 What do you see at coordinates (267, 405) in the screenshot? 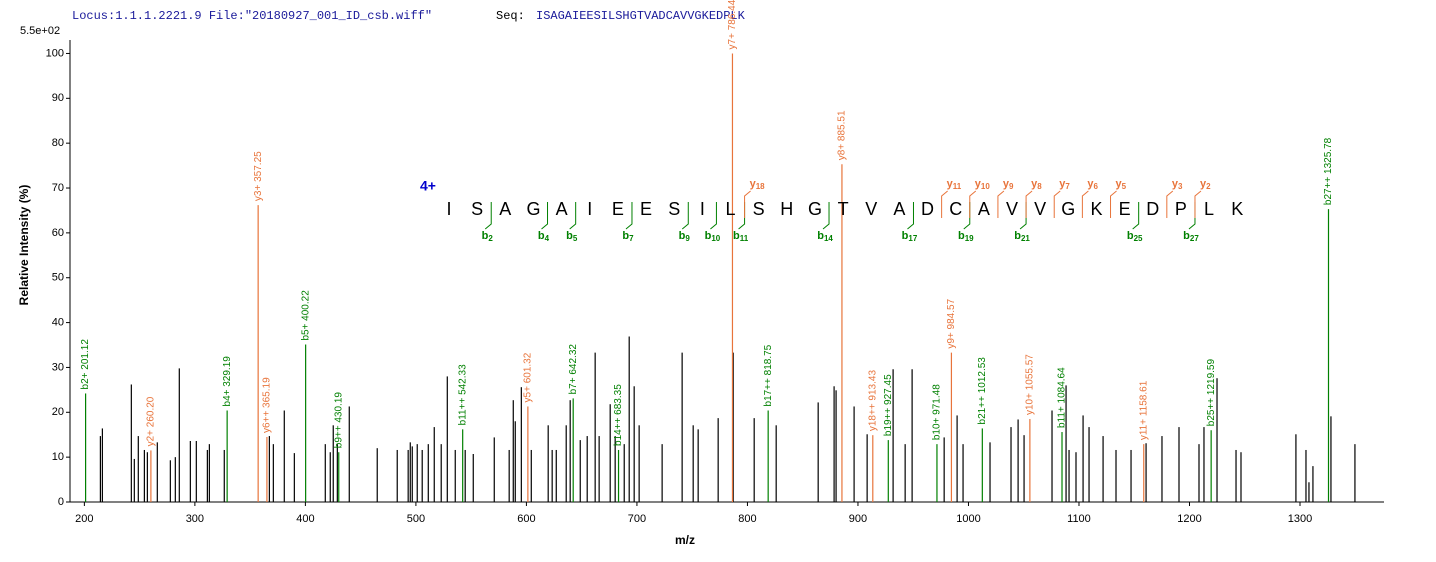
I see `peak-label: y6++ 365.19` at bounding box center [267, 405].